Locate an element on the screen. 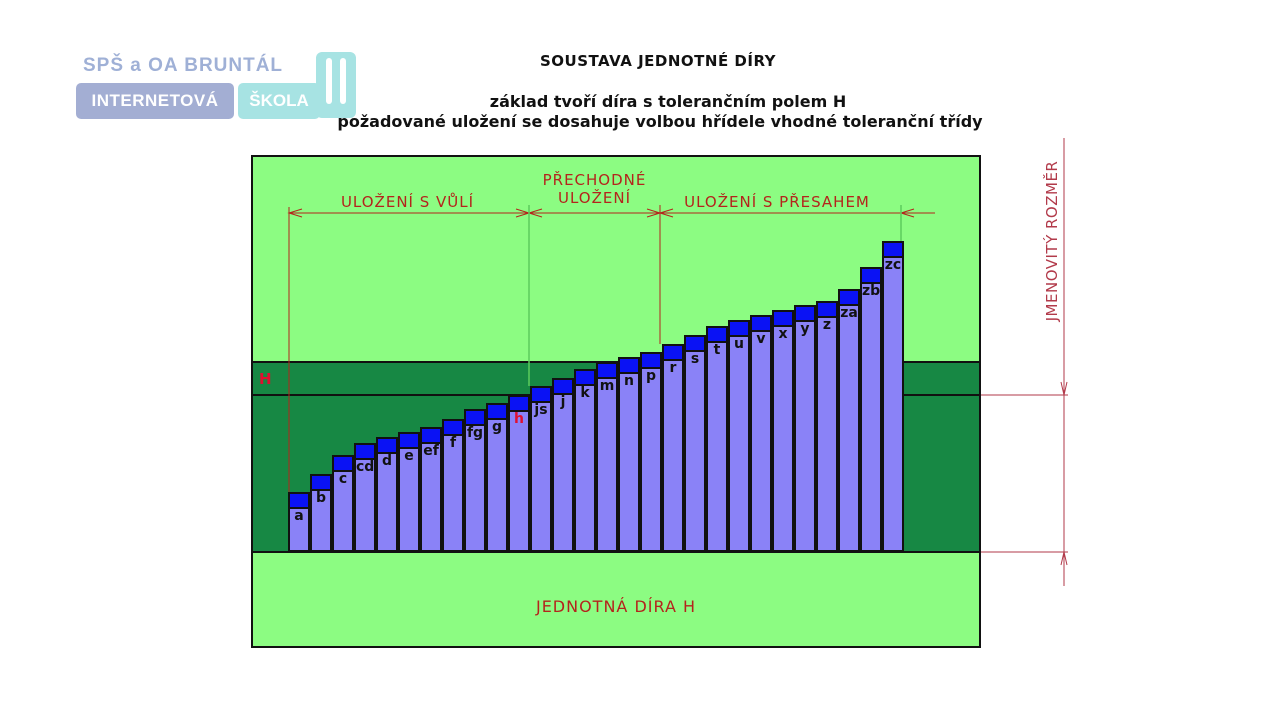 The height and width of the screenshot is (720, 1280). shaft-bar-v: v is located at coordinates (761, 433).